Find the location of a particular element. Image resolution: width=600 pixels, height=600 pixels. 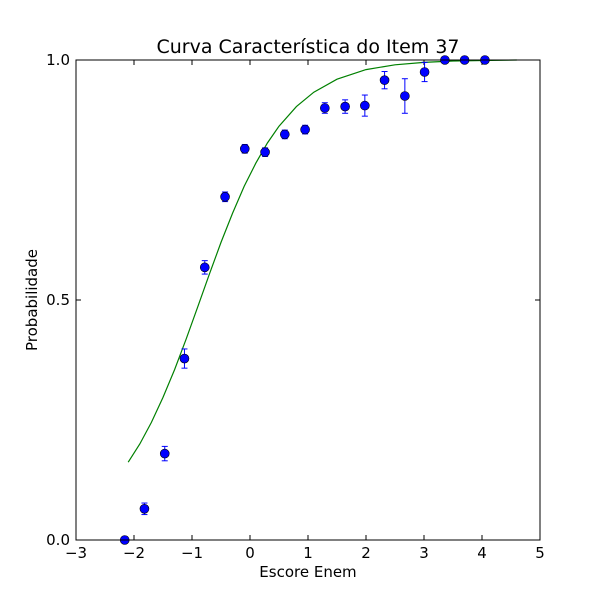

x-tick-label: −3 is located at coordinates (76, 553).